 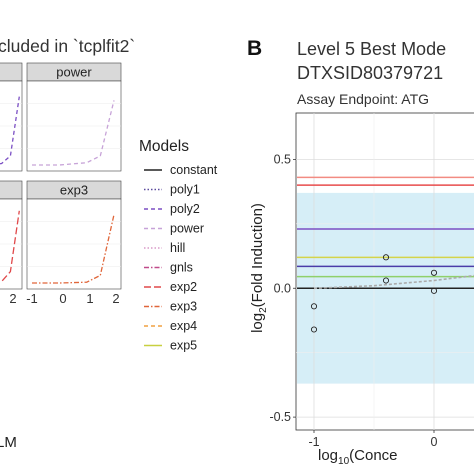 What do you see at coordinates (373, 455) in the screenshot?
I see `x-label-suffix: (Conce` at bounding box center [373, 455].